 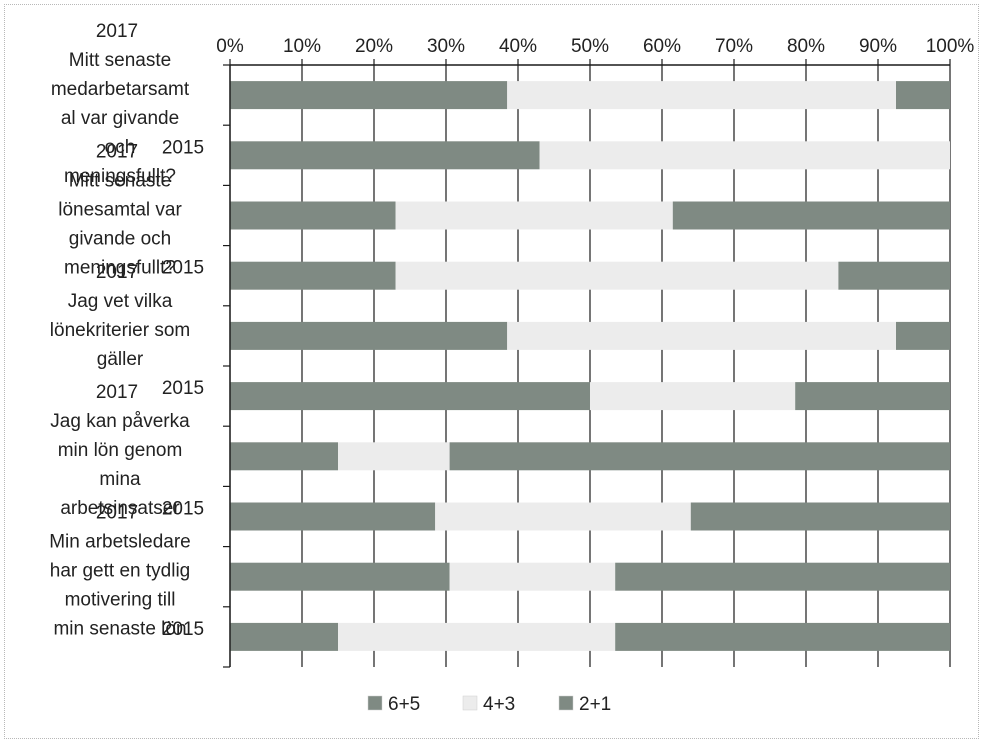 I want to click on legend-item-2-1: 2+1, so click(x=585, y=704).